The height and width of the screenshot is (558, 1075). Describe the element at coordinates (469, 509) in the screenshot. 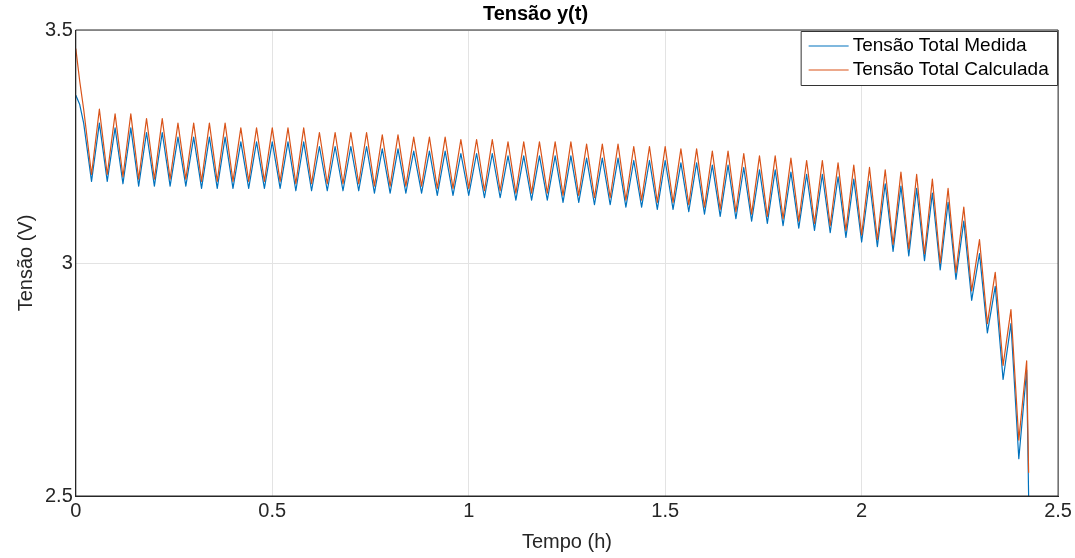

I see `x-tick-label: 1` at that location.